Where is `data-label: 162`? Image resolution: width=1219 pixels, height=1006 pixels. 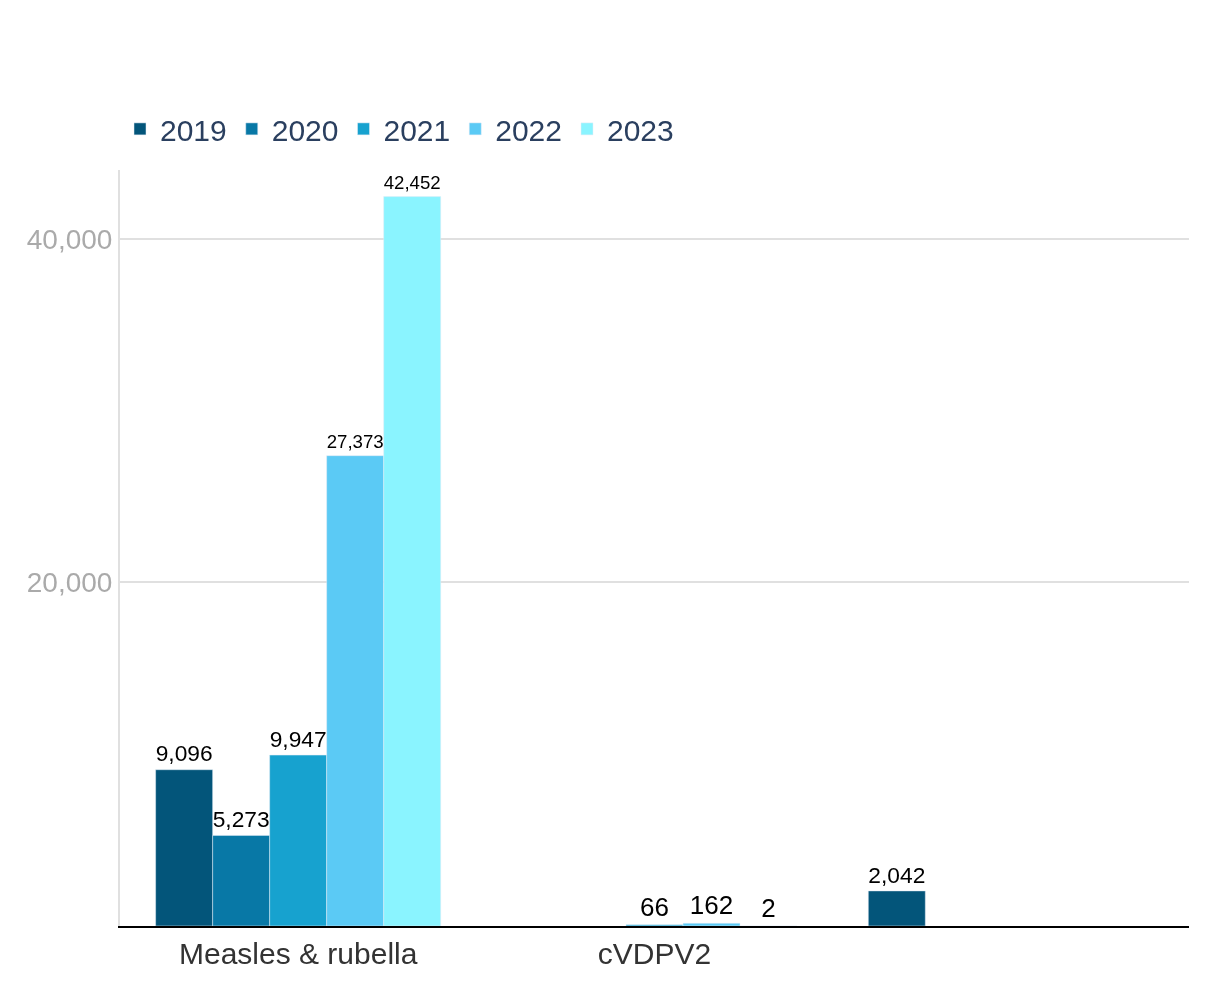 data-label: 162 is located at coordinates (711, 905).